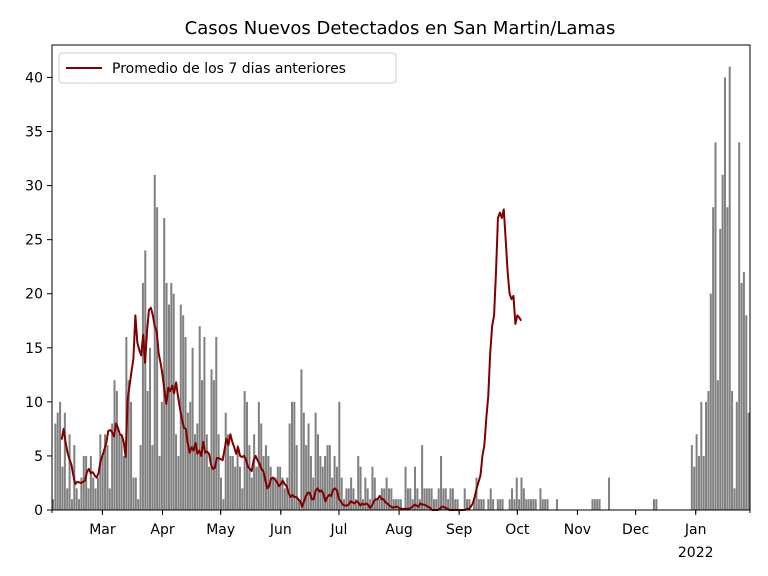  What do you see at coordinates (459, 530) in the screenshot?
I see `x-tick-label: Sep` at bounding box center [459, 530].